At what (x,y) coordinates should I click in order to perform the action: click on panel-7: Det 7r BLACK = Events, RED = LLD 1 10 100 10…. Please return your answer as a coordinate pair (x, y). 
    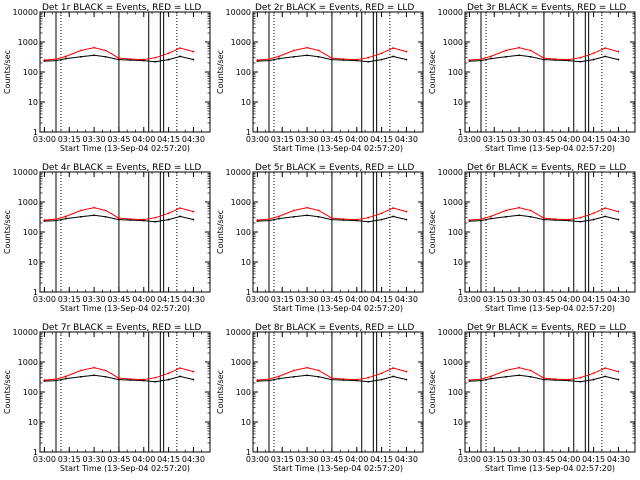
    Looking at the image, I should click on (107, 398).